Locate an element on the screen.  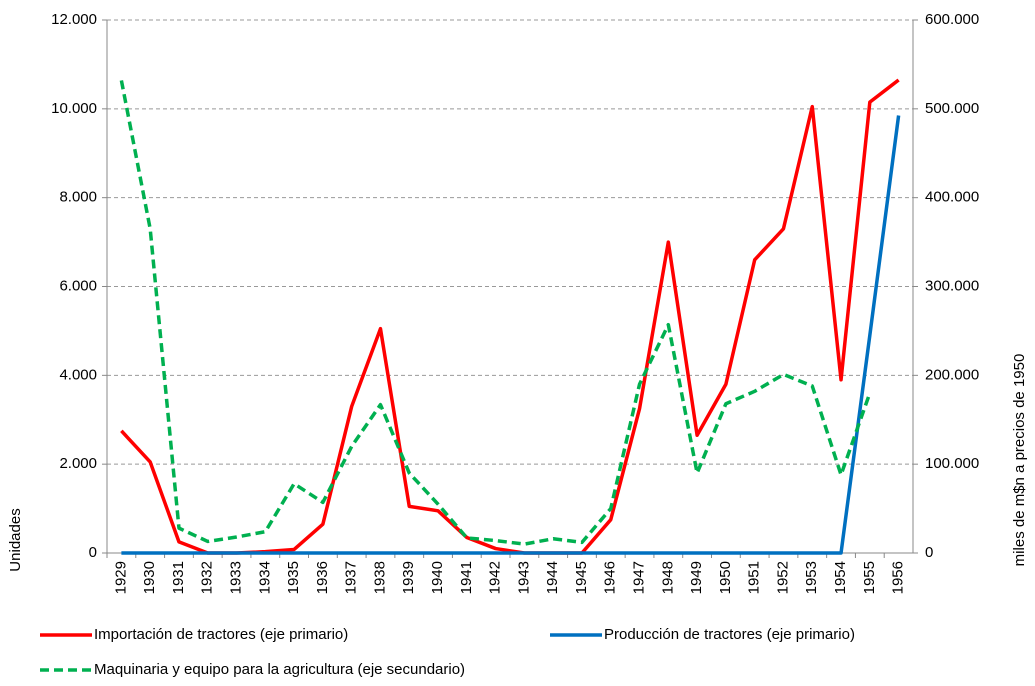
x-tick-label: 1935 is located at coordinates (293, 577).